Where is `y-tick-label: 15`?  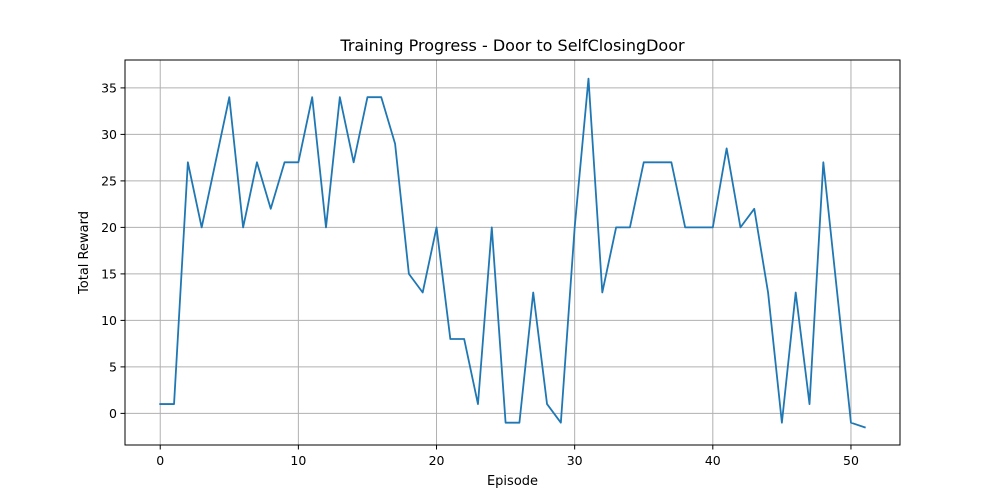
y-tick-label: 15 is located at coordinates (109, 273).